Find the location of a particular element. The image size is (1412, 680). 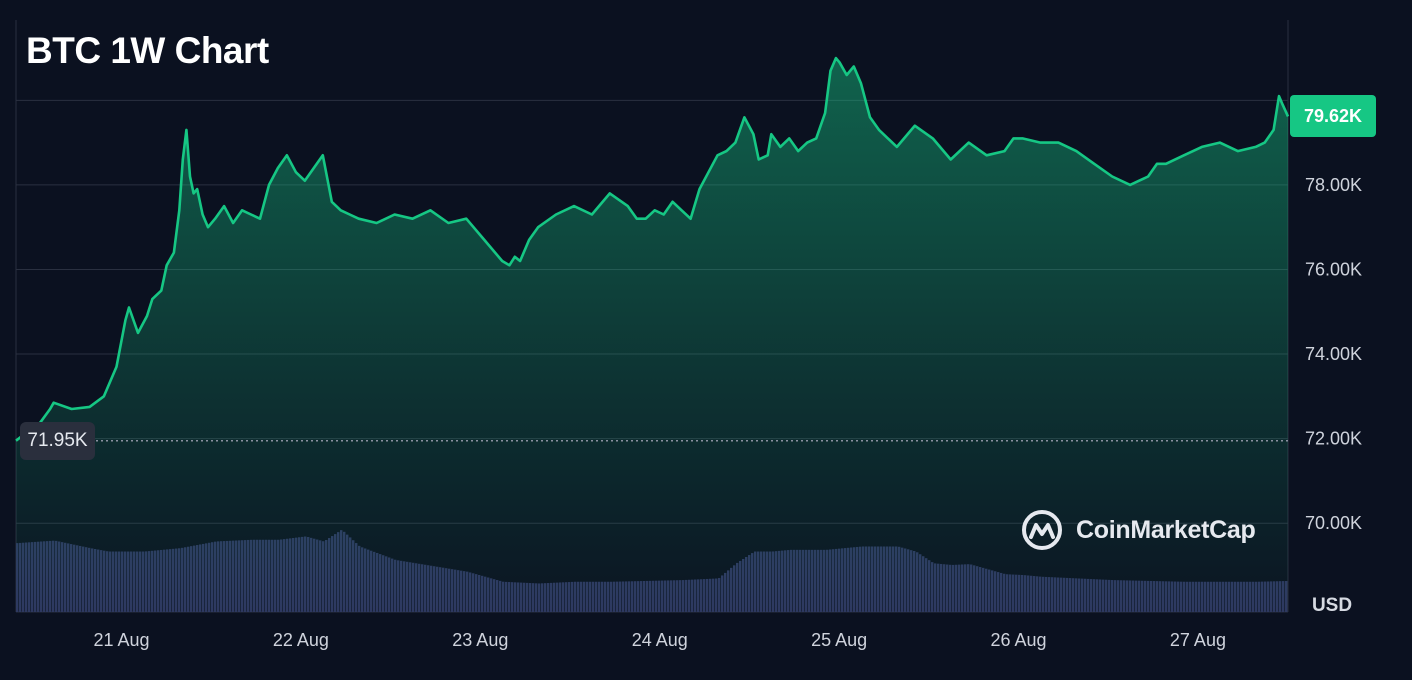

x-tick-label: 27 Aug is located at coordinates (1198, 640).